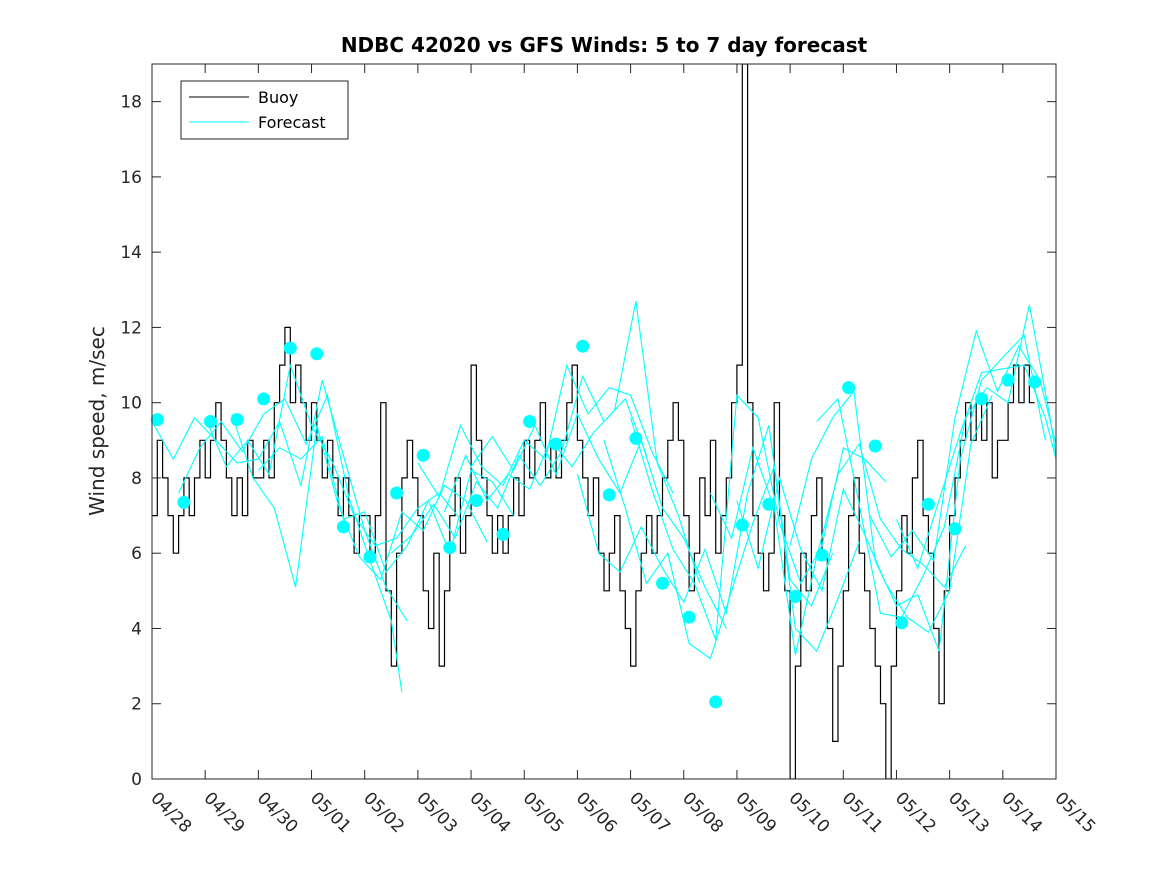  What do you see at coordinates (131, 441) in the screenshot?
I see `y-tick-labels: 0 2 4 6 8 10 12 14 16 18` at bounding box center [131, 441].